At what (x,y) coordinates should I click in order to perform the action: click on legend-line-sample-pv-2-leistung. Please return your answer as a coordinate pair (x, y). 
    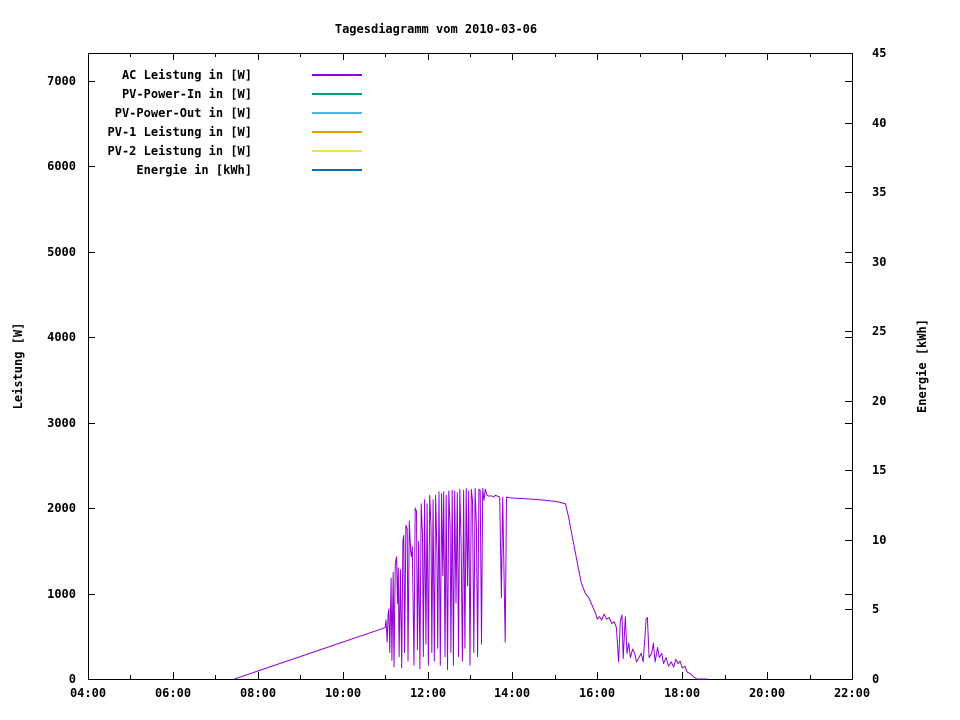
    Looking at the image, I should click on (337, 150).